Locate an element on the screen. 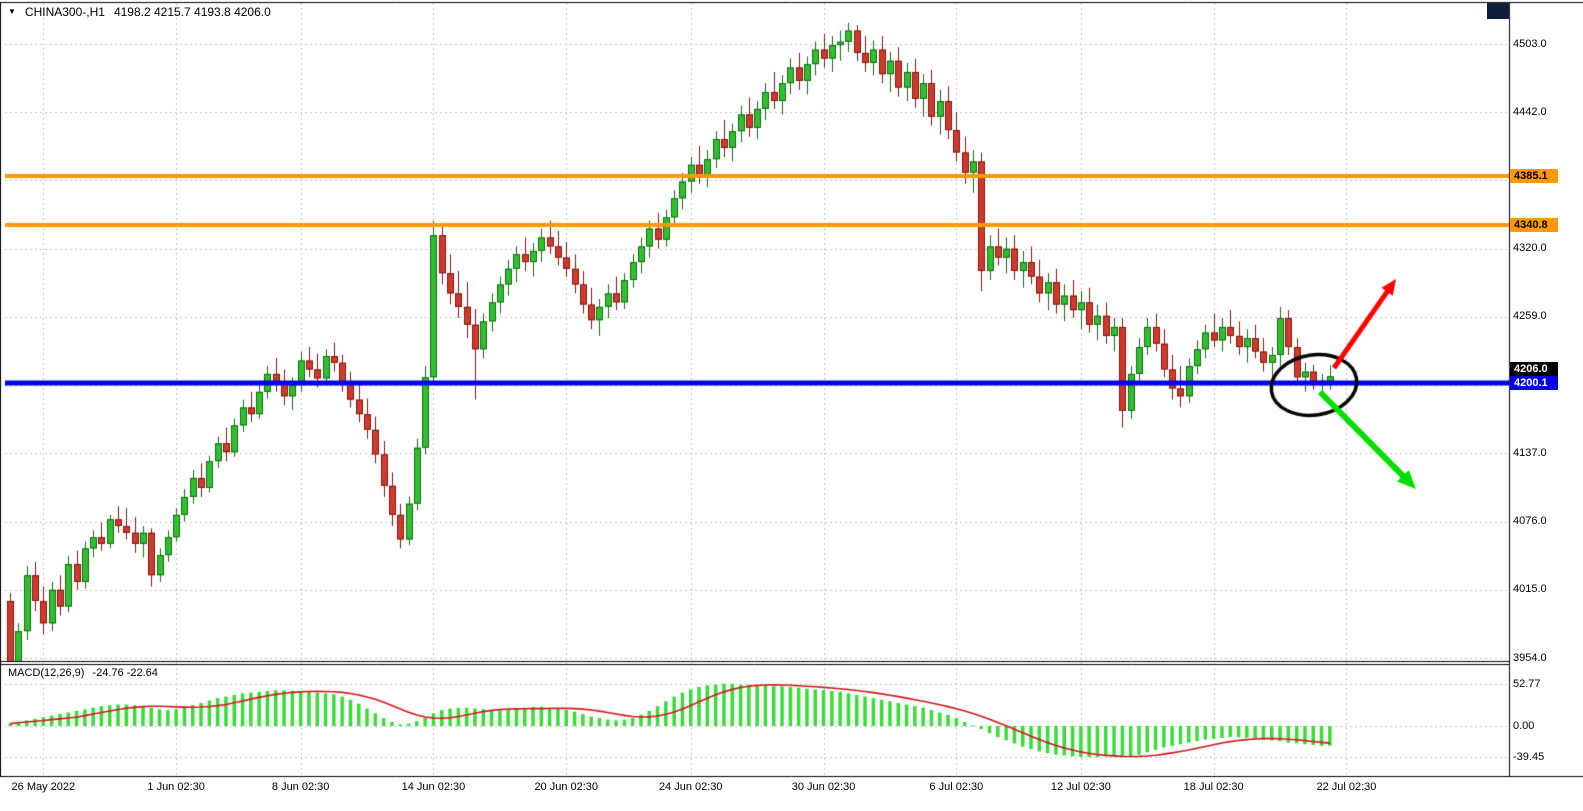  macd-name-label: MACD(12,26,9) is located at coordinates (46, 673).